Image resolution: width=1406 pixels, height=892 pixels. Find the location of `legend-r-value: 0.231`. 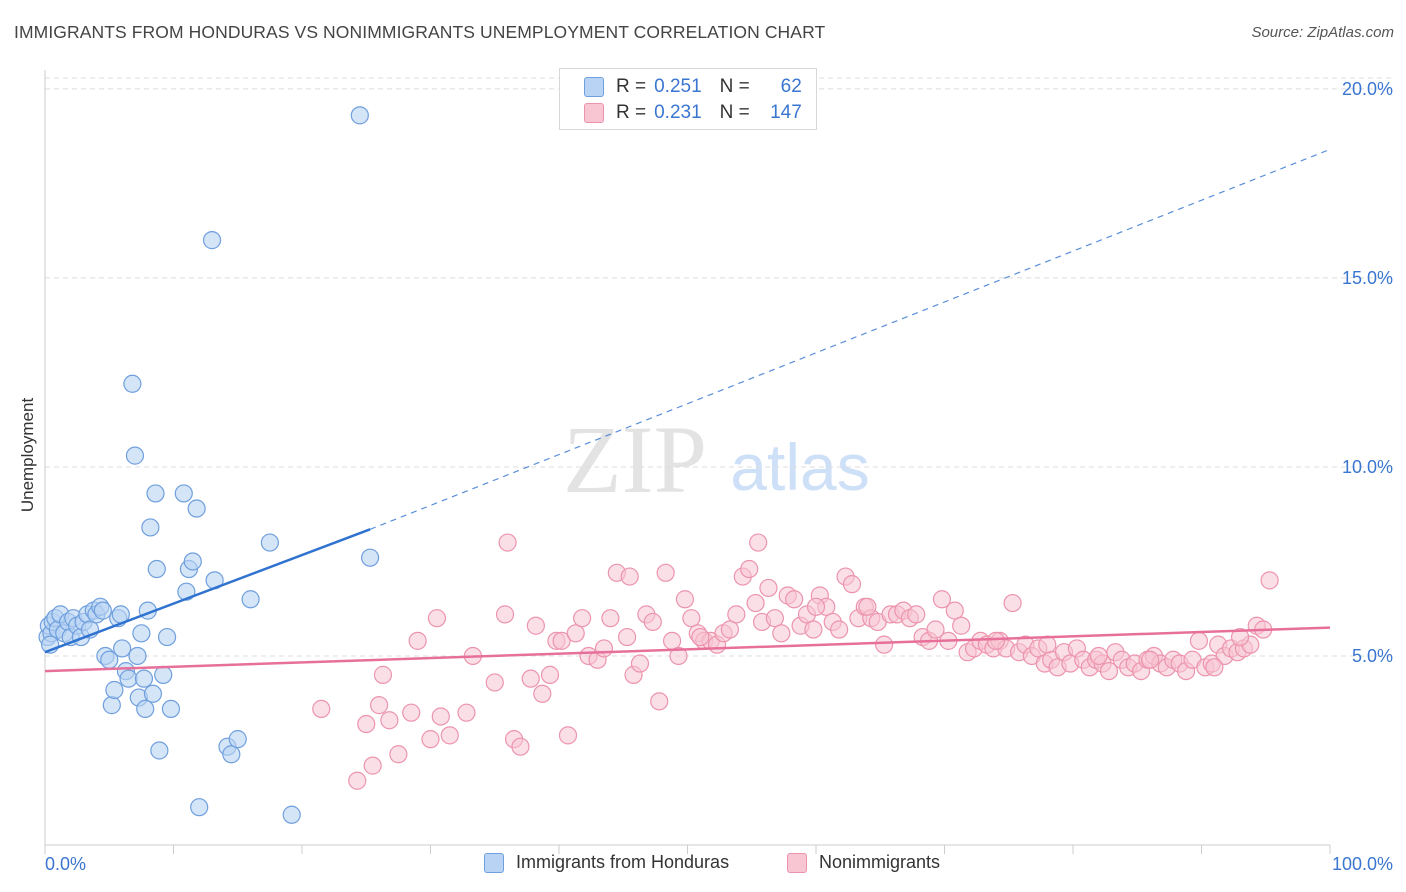

legend-r-value: 0.231 is located at coordinates (678, 112).